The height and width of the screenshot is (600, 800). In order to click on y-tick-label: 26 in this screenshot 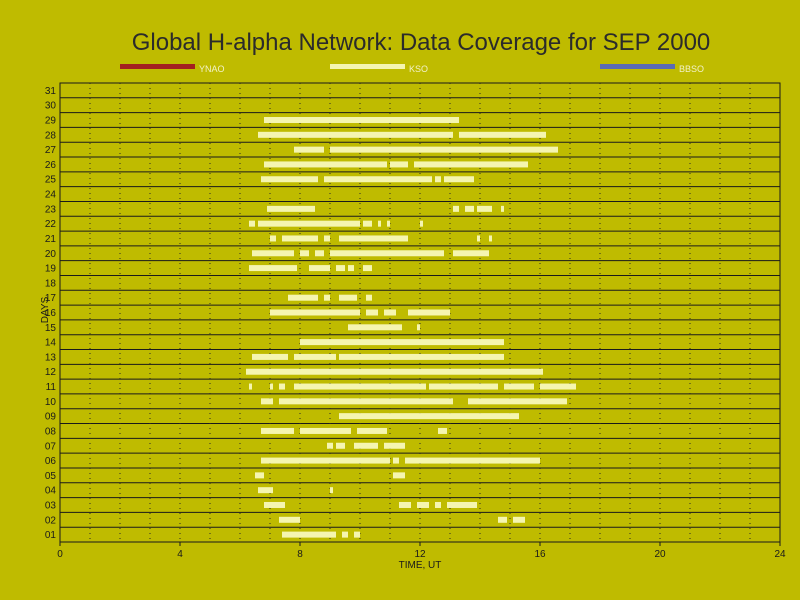, I will do `click(51, 165)`.